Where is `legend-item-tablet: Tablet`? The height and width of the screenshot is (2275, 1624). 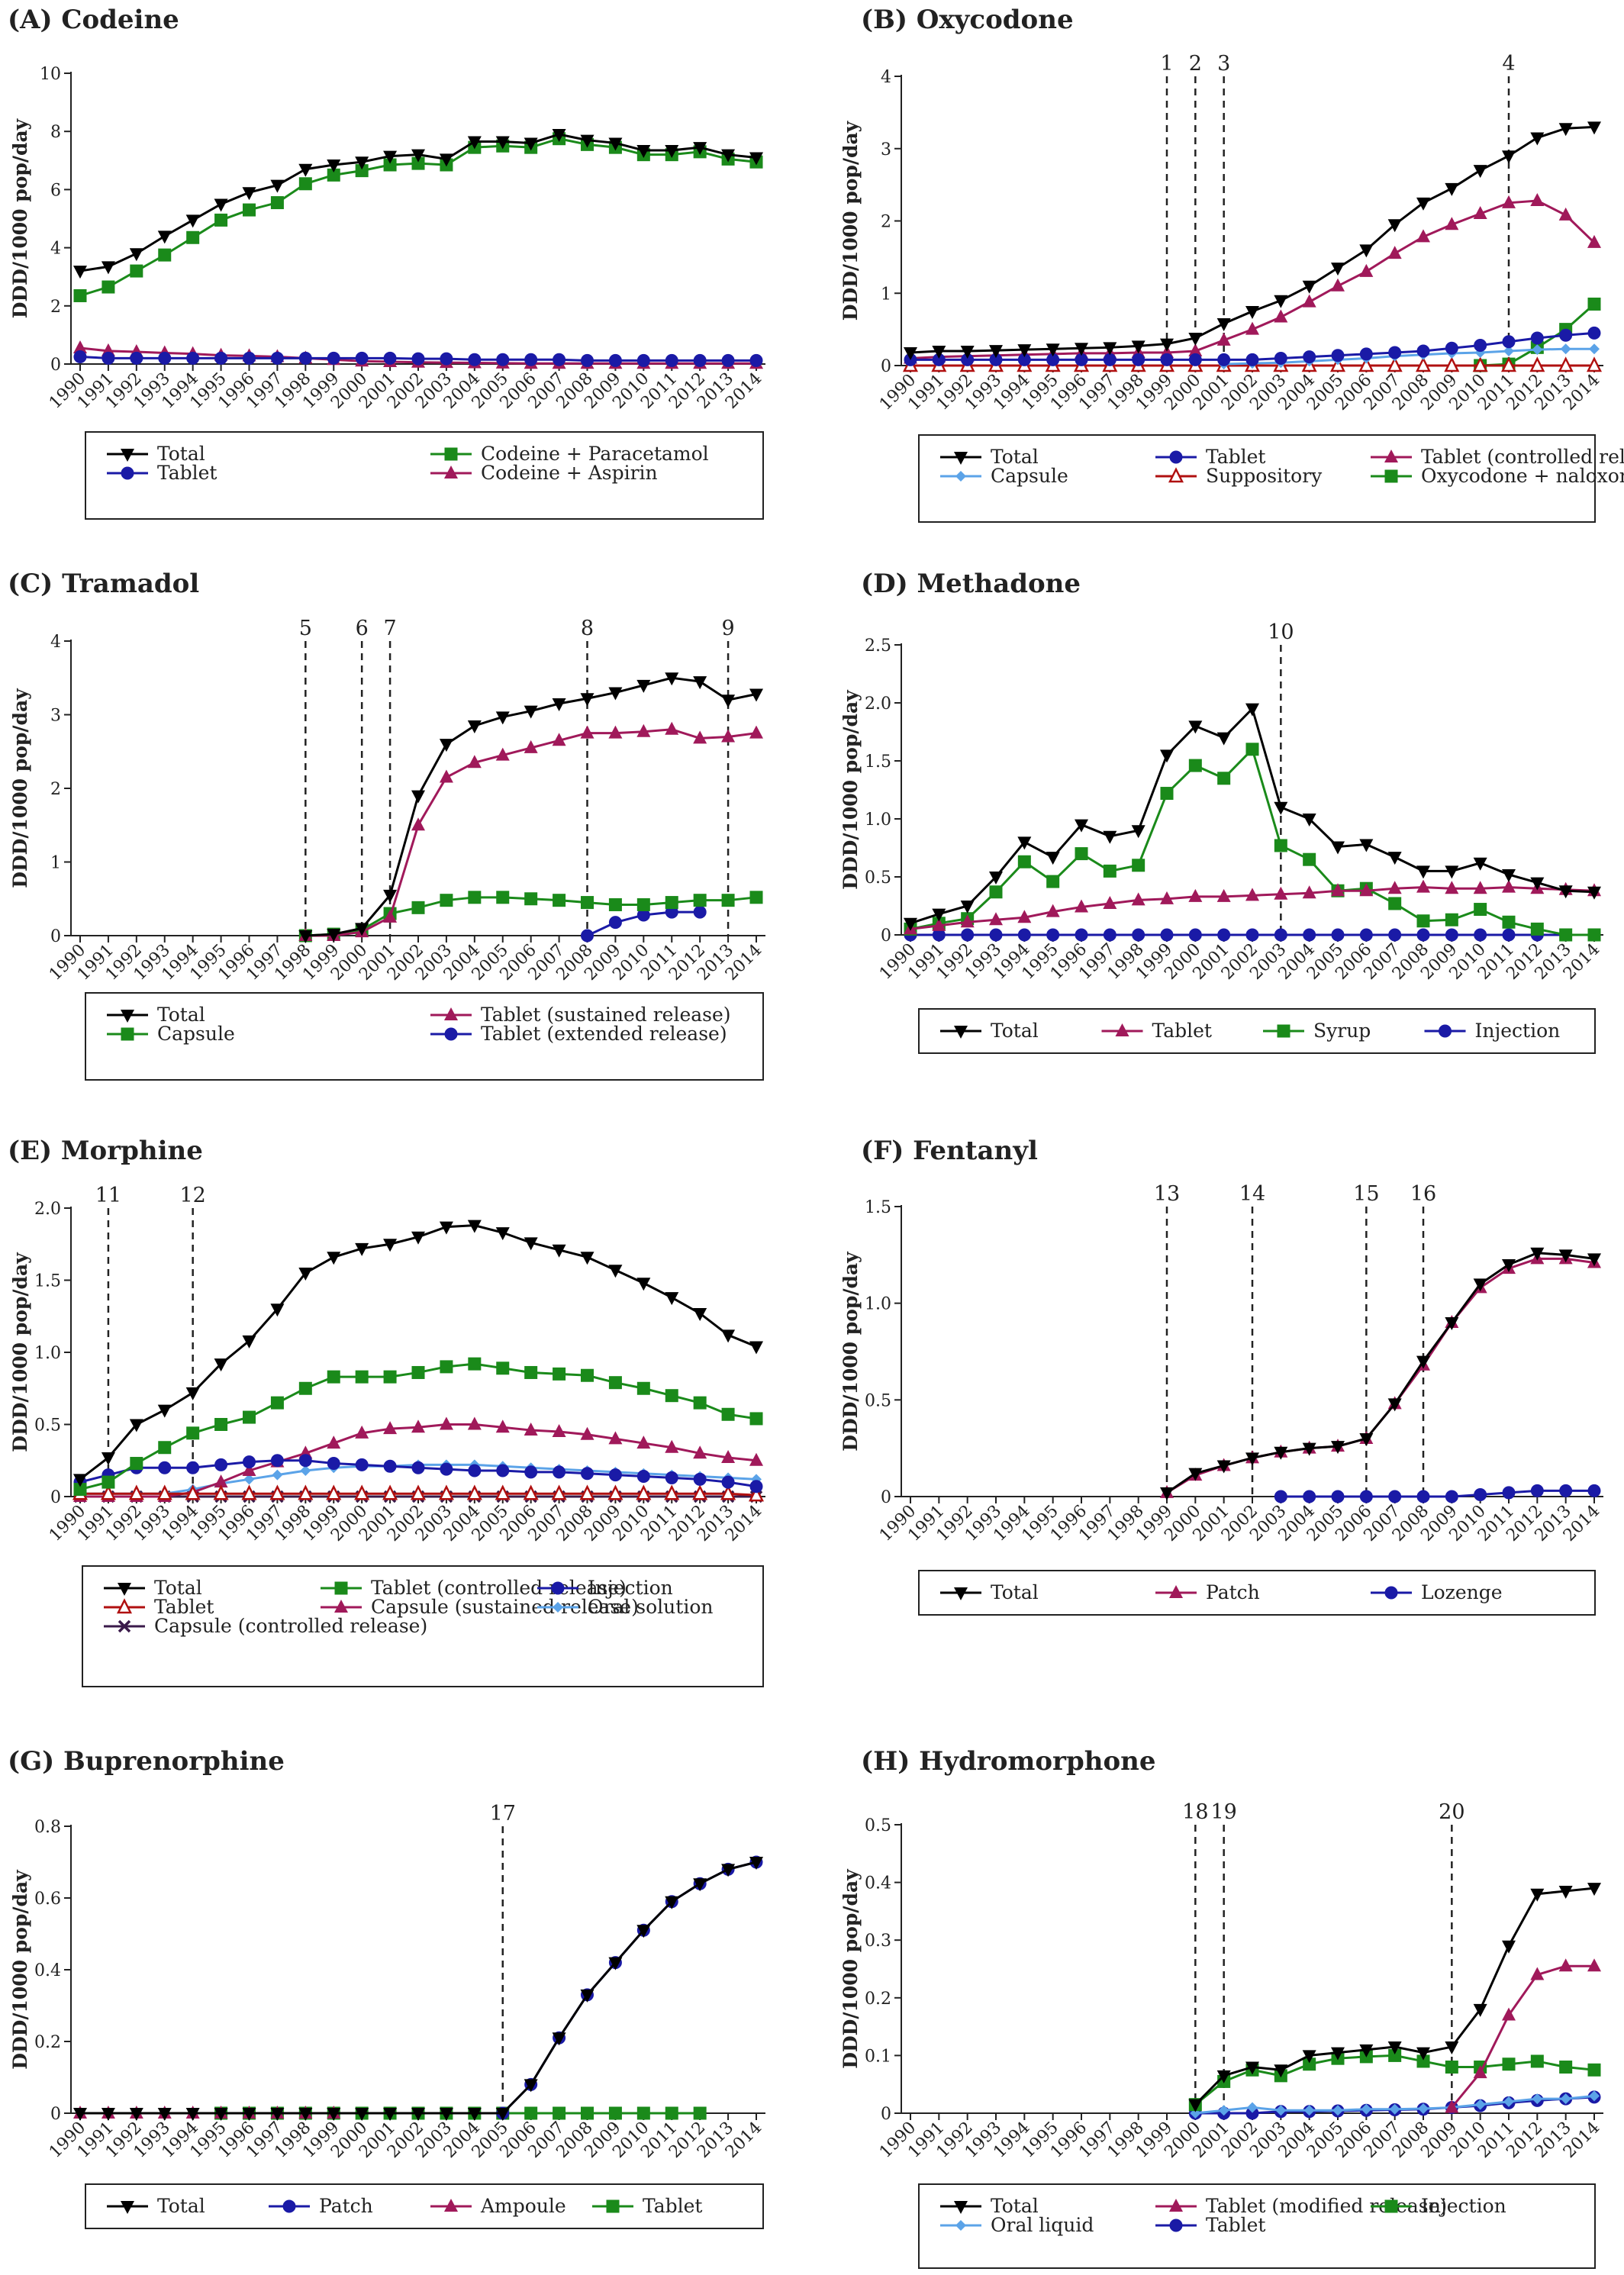
legend-item-tablet: Tablet is located at coordinates (1156, 1031).